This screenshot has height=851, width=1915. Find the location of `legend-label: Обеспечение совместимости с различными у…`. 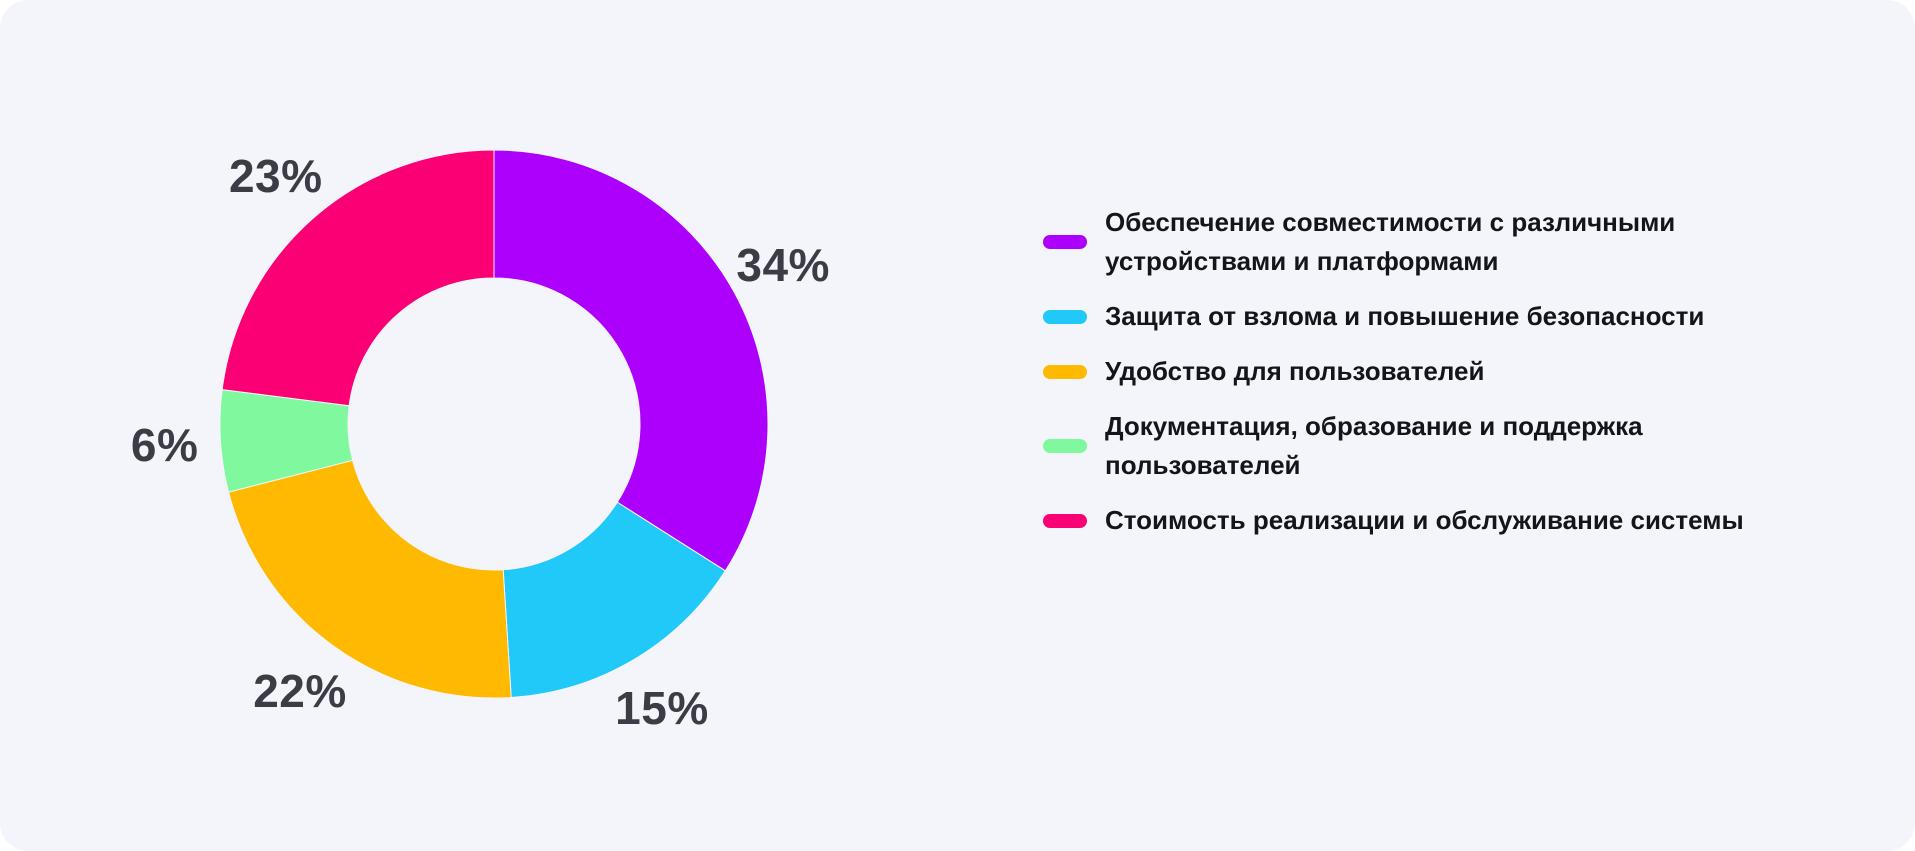

legend-label: Обеспечение совместимости с различными у… is located at coordinates (1390, 241).